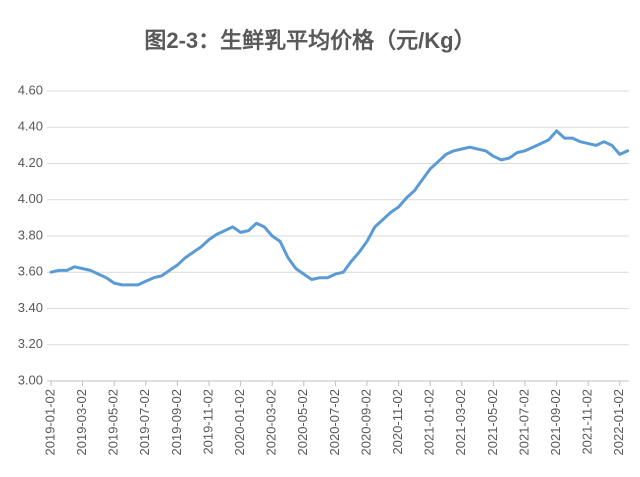  I want to click on x-tick-label: 2021-11-02, so click(587, 422).